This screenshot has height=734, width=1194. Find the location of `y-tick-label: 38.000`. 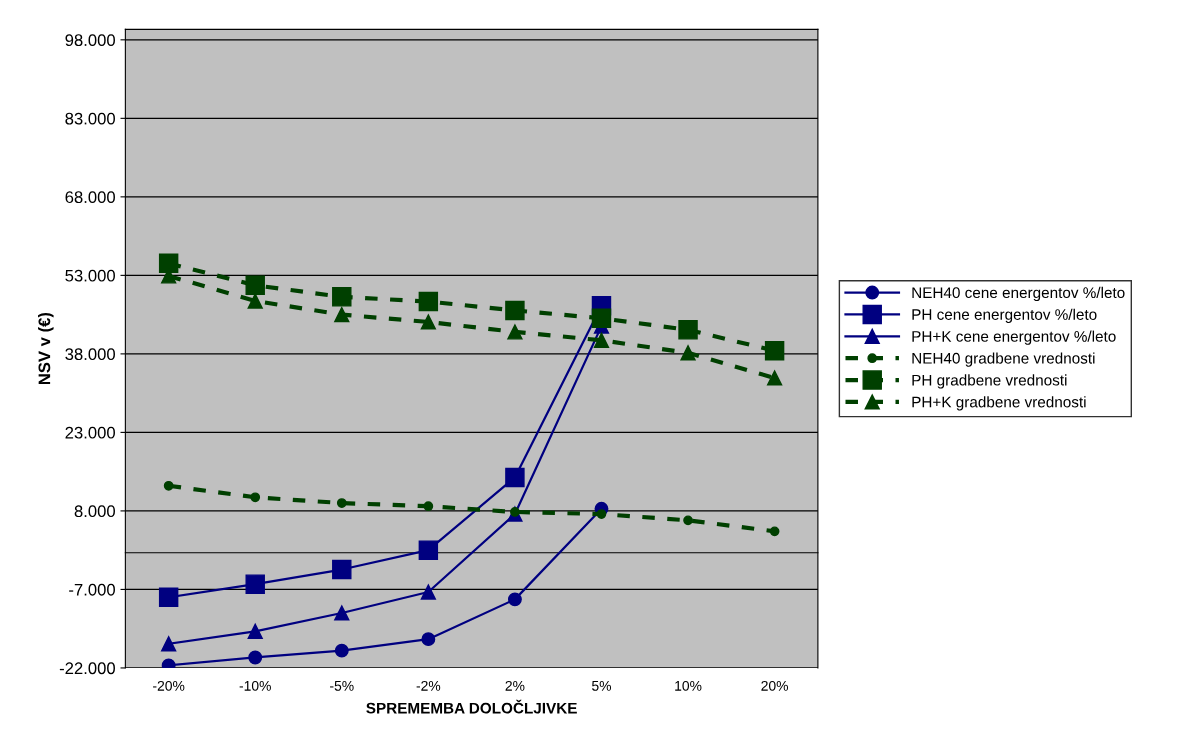

y-tick-label: 38.000 is located at coordinates (90, 354).